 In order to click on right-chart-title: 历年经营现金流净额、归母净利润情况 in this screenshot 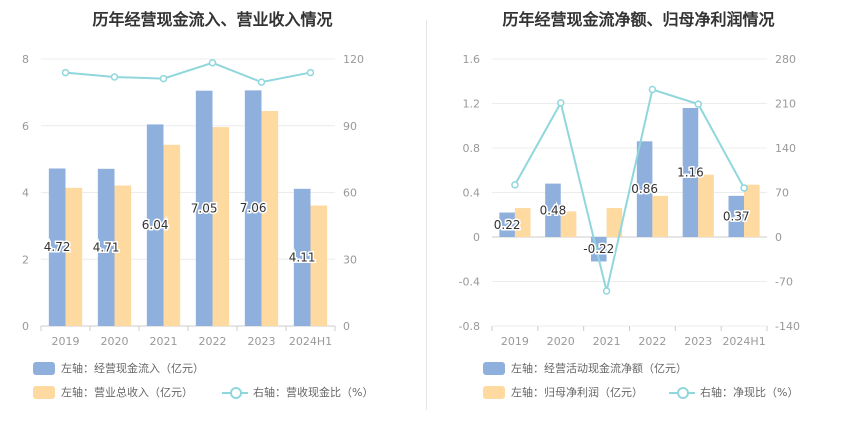, I will do `click(638, 19)`.